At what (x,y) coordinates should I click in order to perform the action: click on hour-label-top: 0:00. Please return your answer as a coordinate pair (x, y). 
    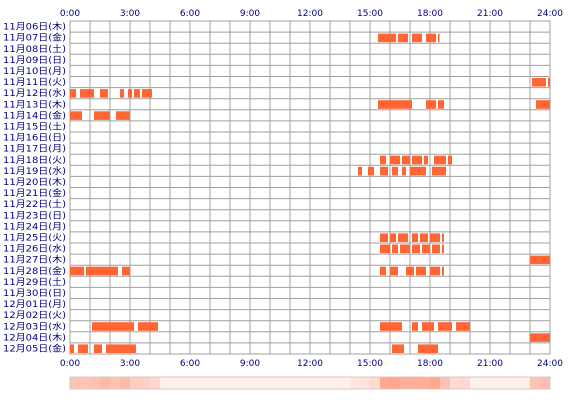
    Looking at the image, I should click on (70, 14).